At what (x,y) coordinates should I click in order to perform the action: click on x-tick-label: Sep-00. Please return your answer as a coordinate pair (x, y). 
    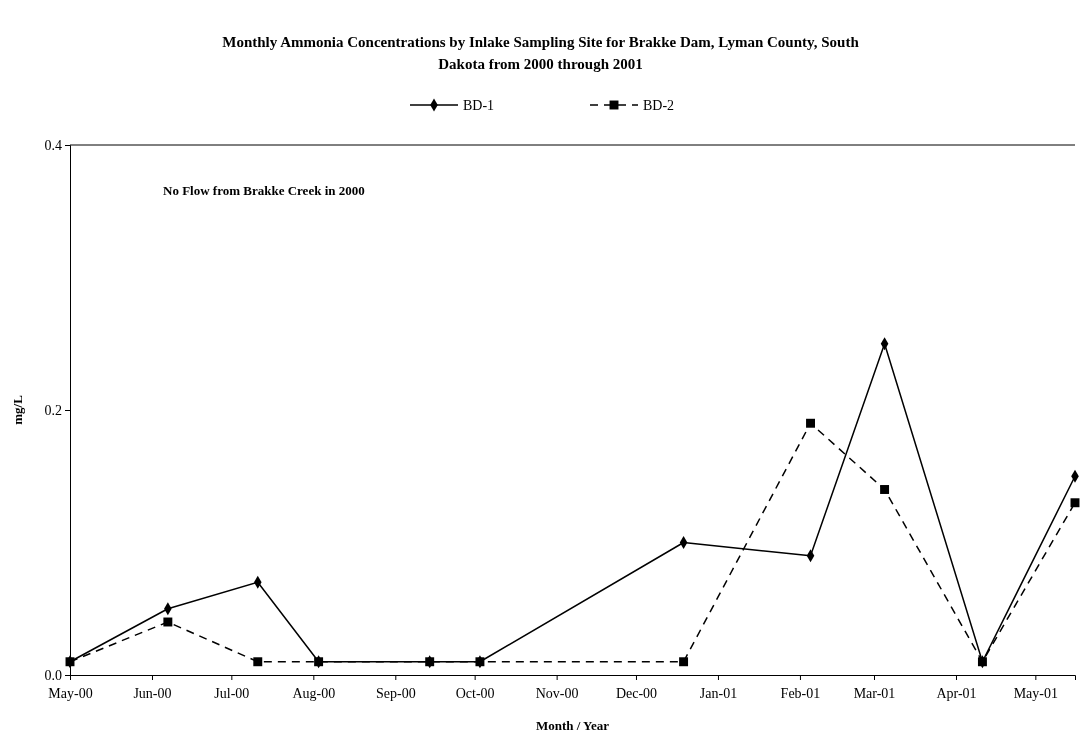
    Looking at the image, I should click on (395, 694).